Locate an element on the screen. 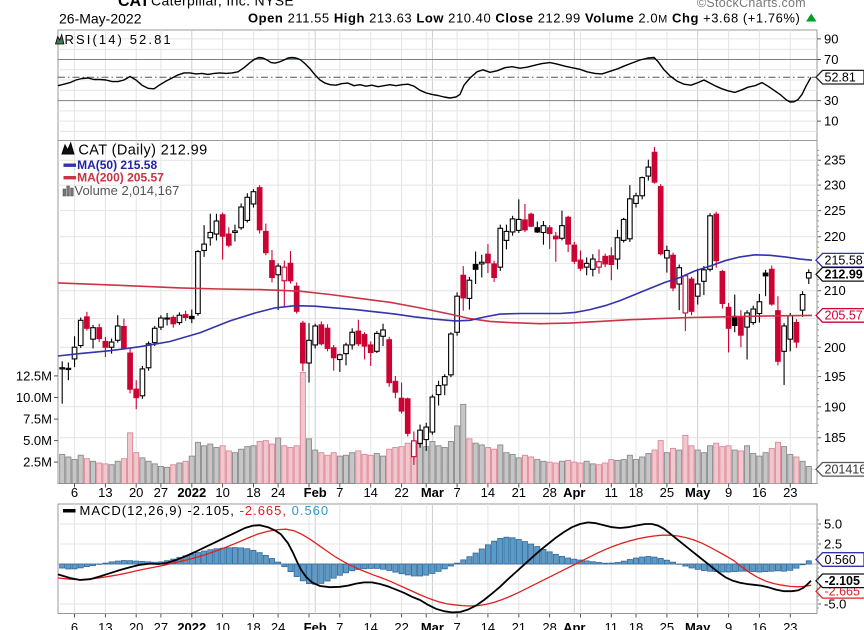 This screenshot has width=864, height=630. svg-text: 215.58 is located at coordinates (844, 261).